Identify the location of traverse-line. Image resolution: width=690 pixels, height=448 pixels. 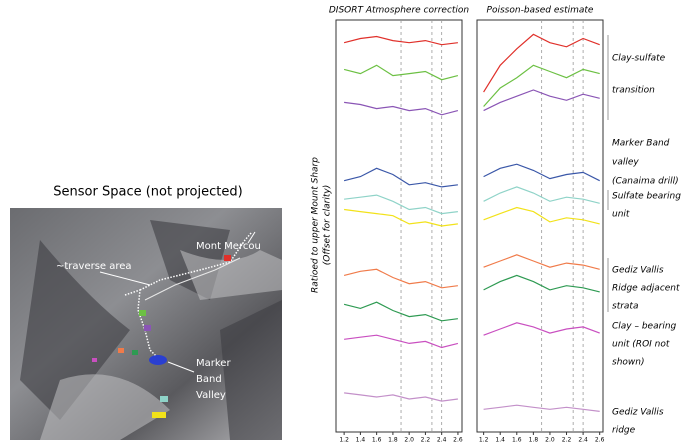
(192, 279).